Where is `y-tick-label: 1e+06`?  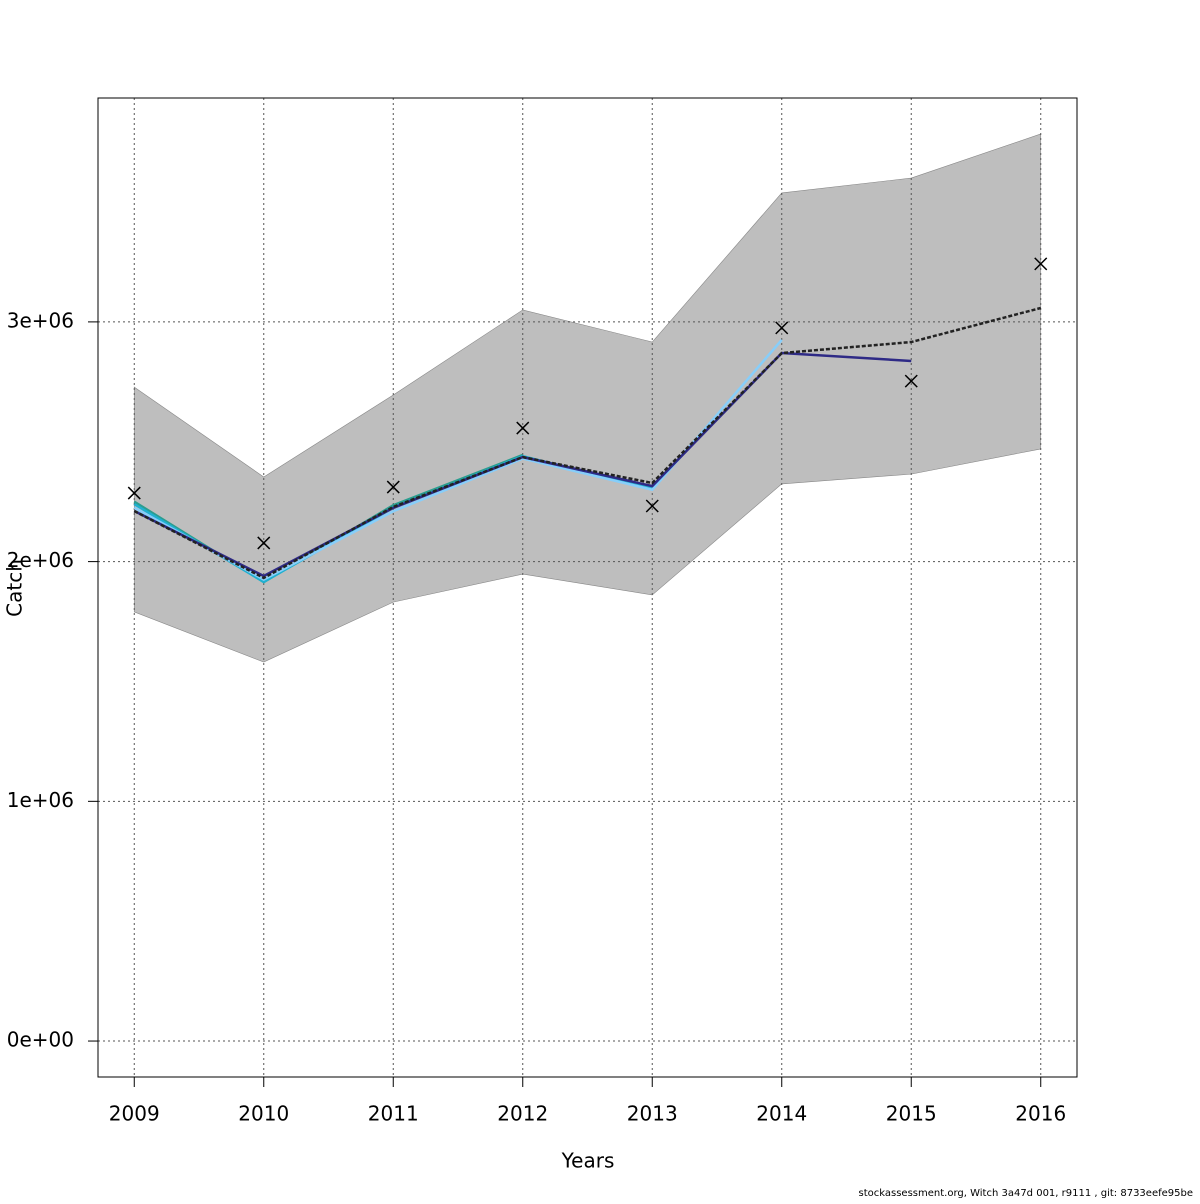
y-tick-label: 1e+06 is located at coordinates (40, 800).